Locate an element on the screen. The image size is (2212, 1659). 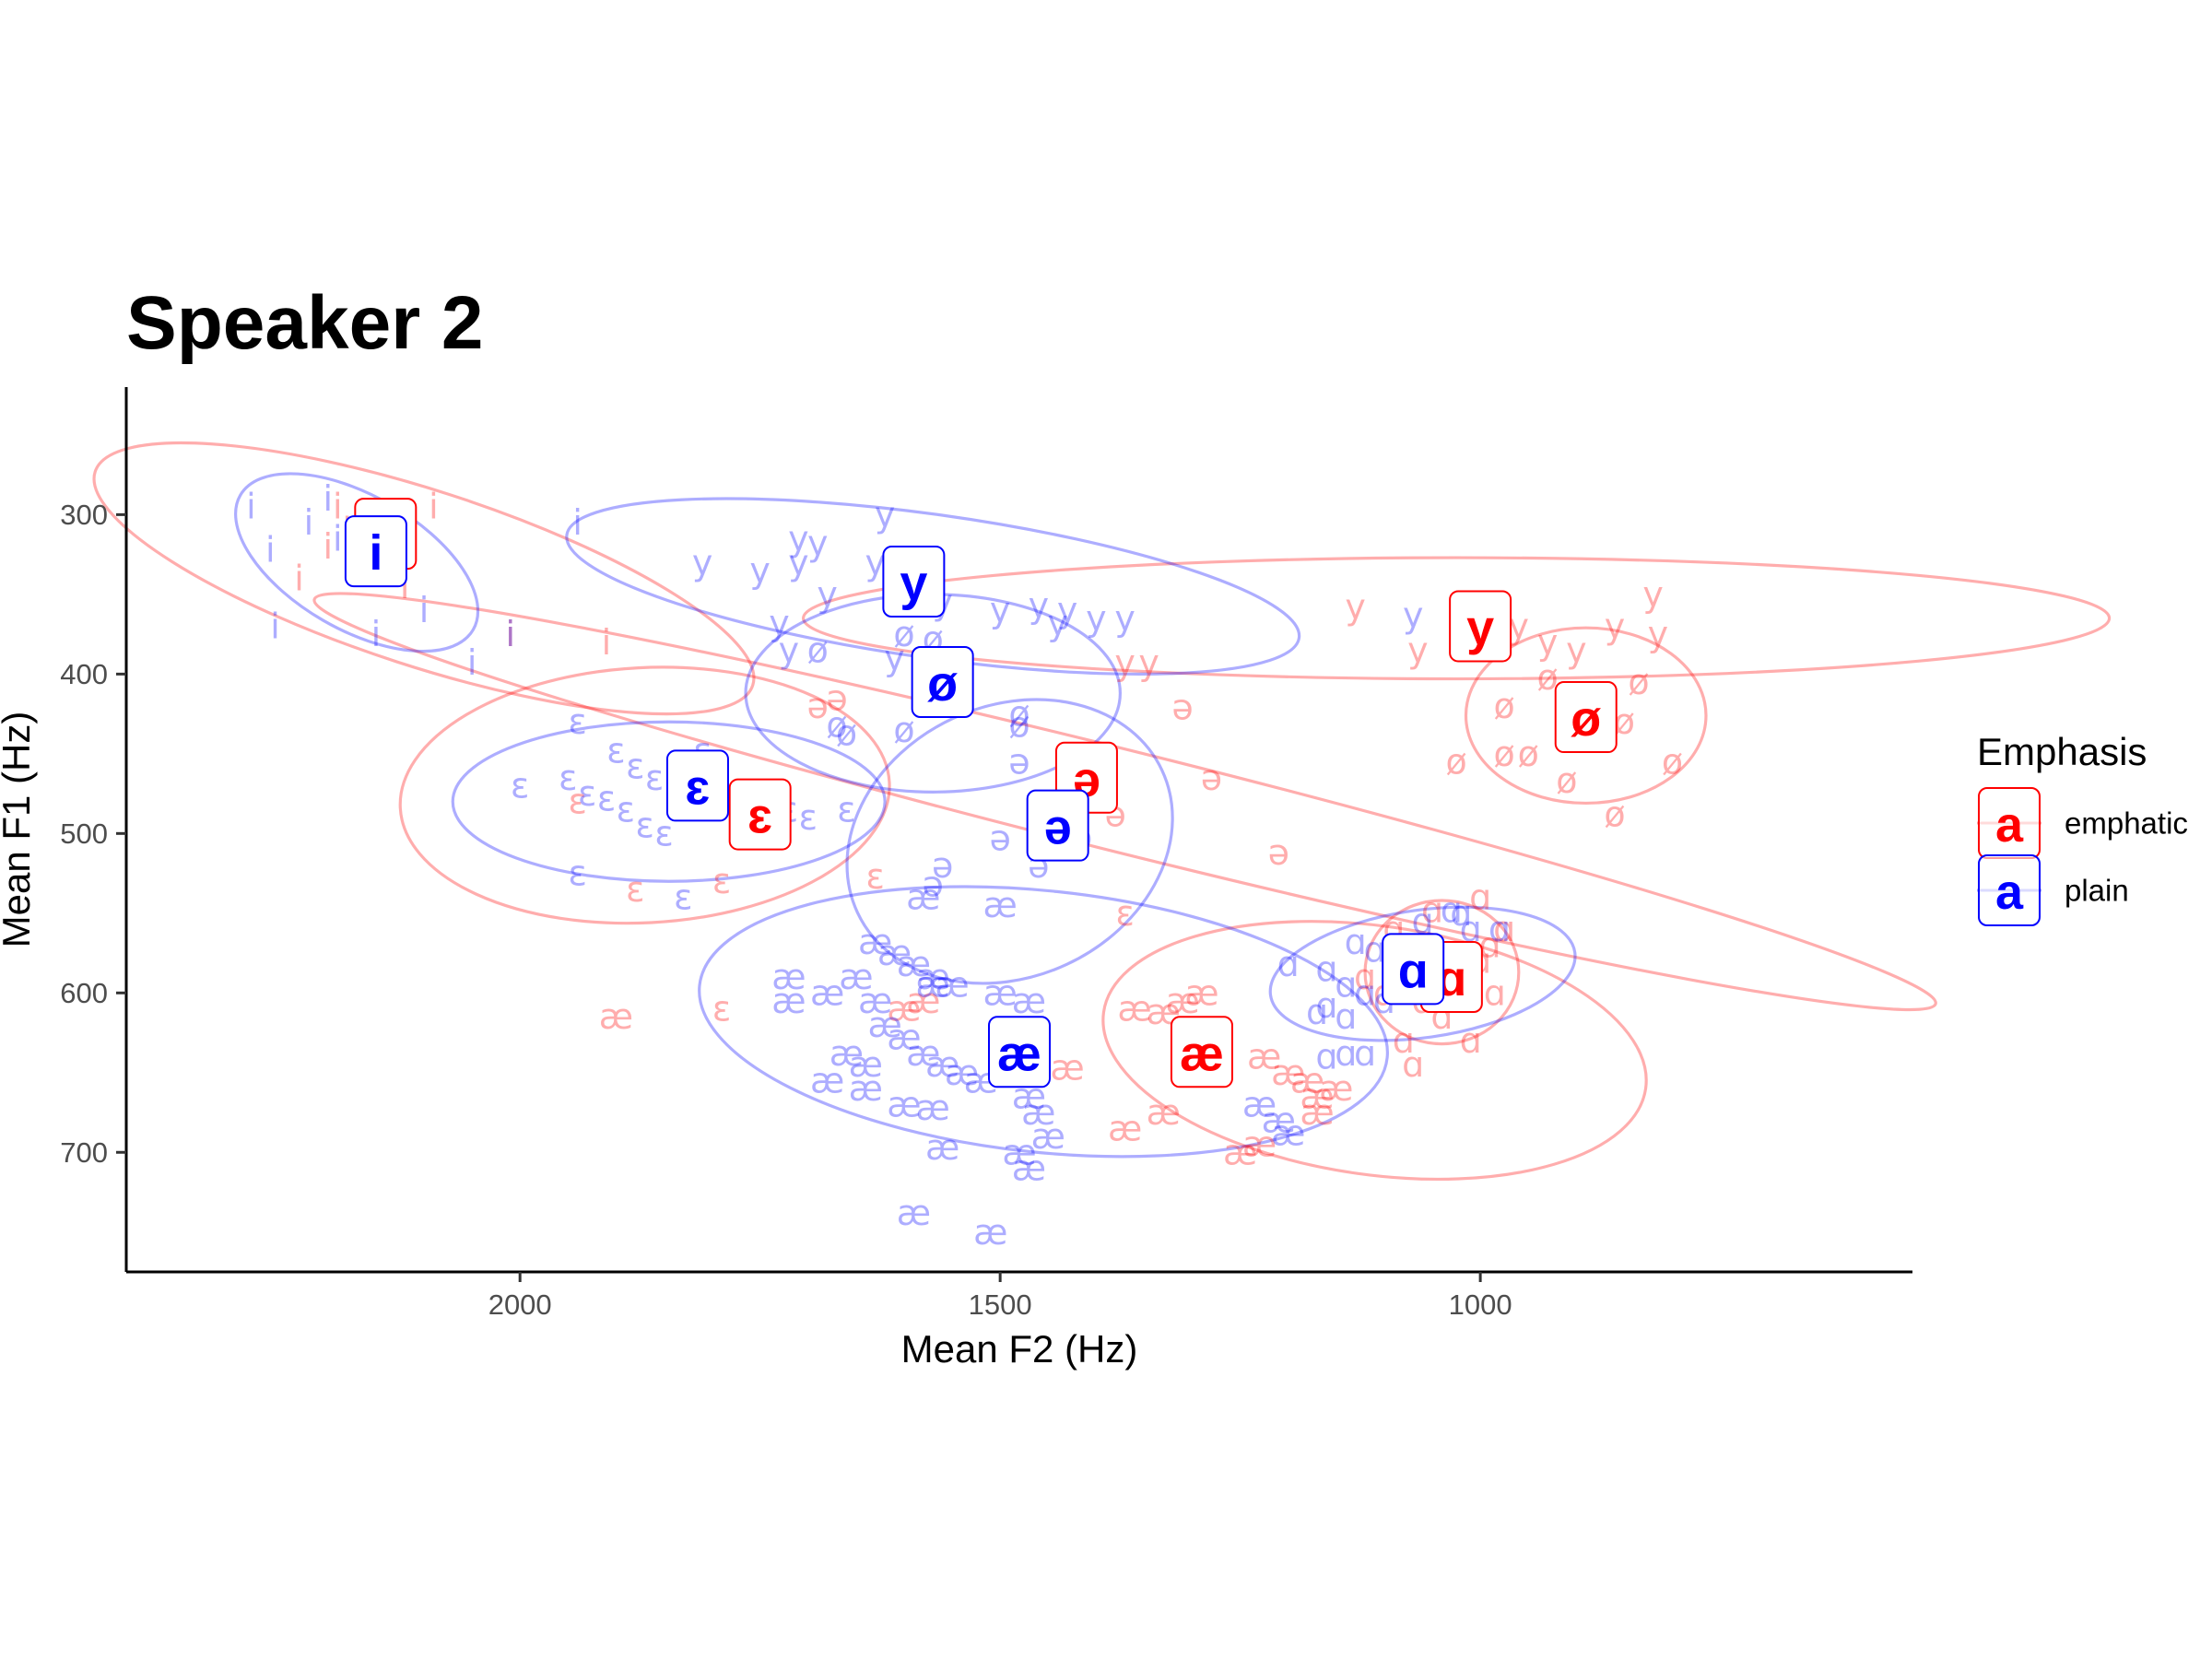
y-tick-label: 600 is located at coordinates (84, 993).